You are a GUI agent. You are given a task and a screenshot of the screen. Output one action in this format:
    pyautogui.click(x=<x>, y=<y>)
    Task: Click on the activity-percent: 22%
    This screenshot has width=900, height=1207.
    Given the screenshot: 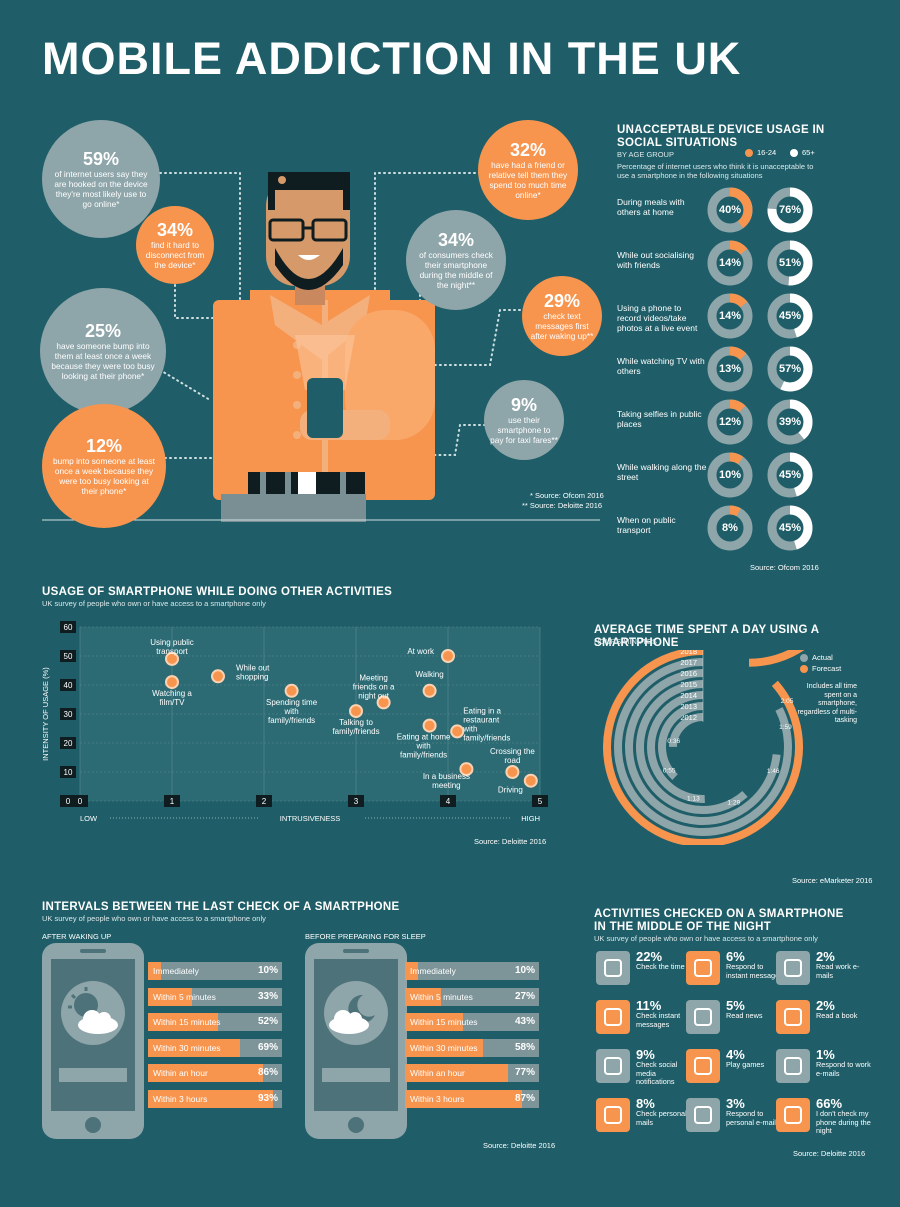 What is the action you would take?
    pyautogui.click(x=649, y=956)
    